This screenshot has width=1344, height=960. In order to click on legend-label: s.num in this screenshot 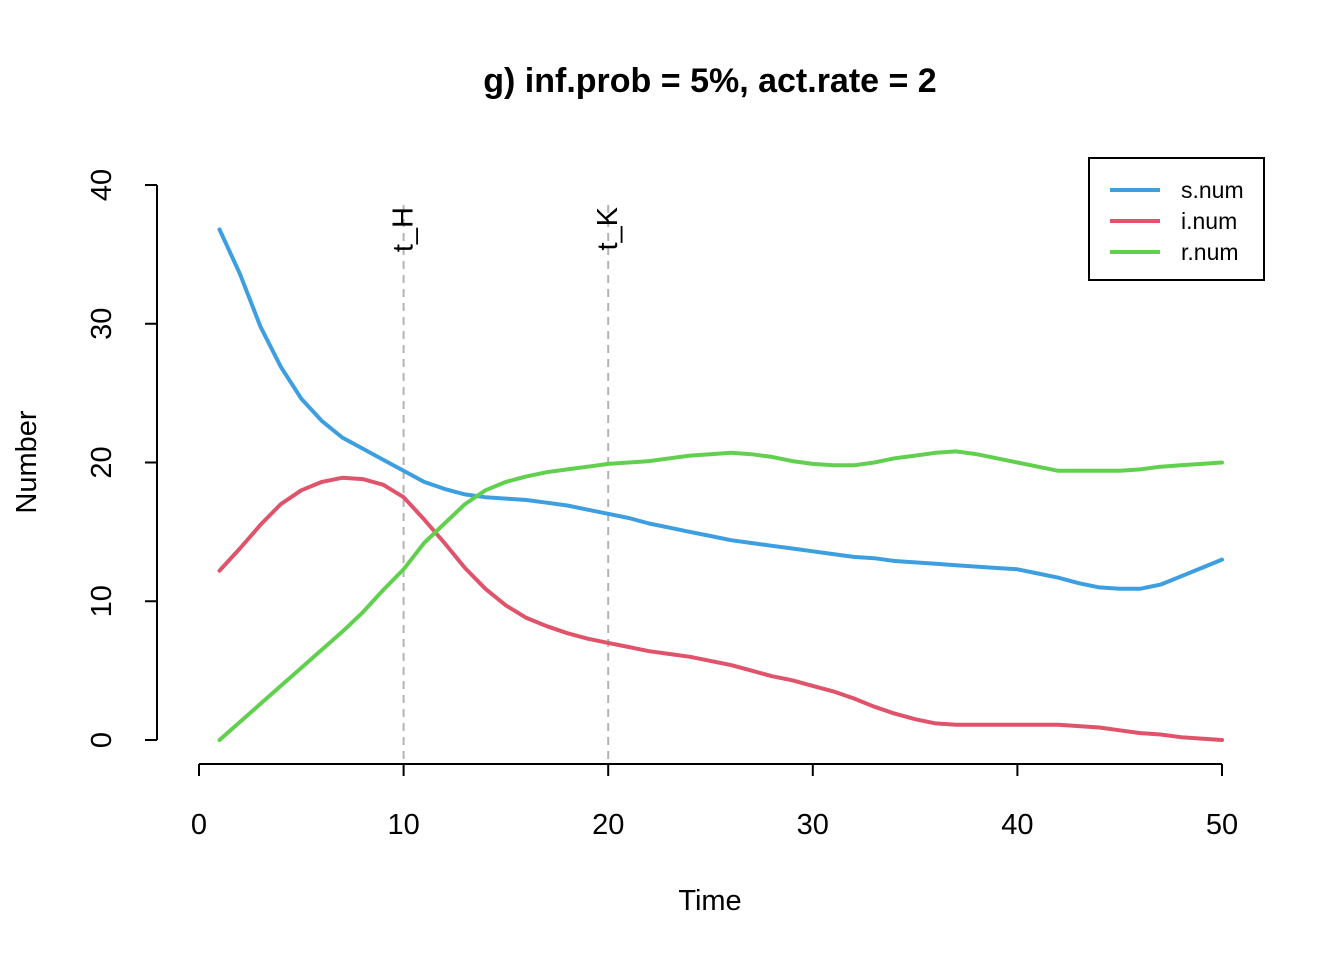, I will do `click(1212, 190)`.